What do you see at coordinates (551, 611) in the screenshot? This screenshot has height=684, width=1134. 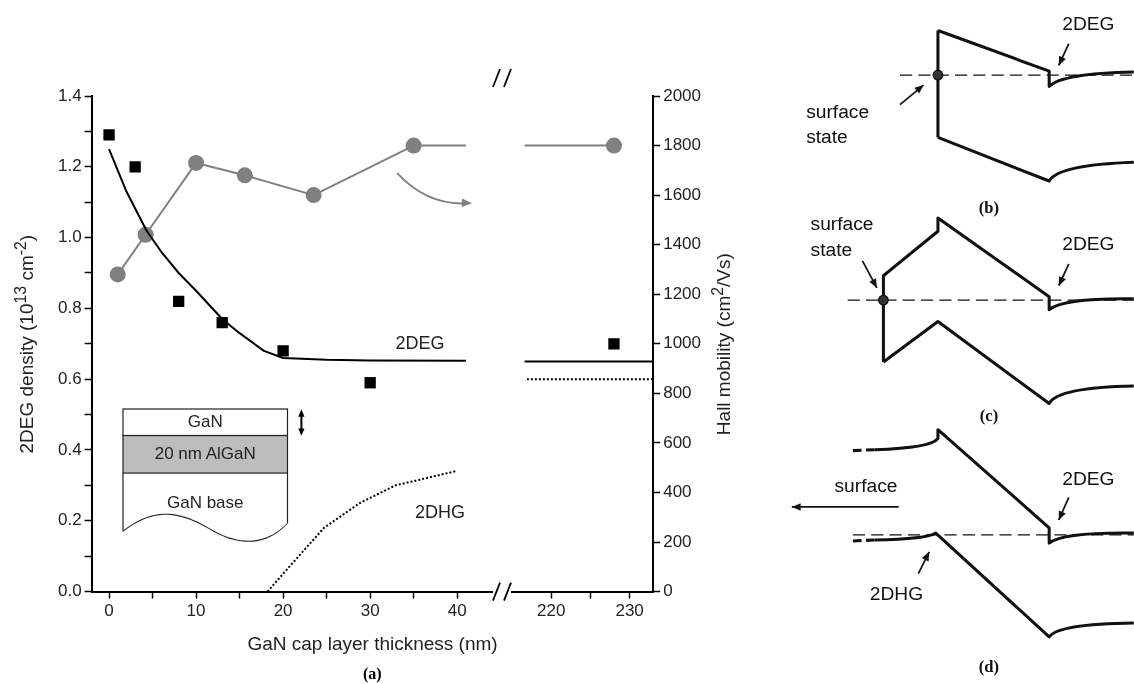 I see `x-tick-label: 220` at bounding box center [551, 611].